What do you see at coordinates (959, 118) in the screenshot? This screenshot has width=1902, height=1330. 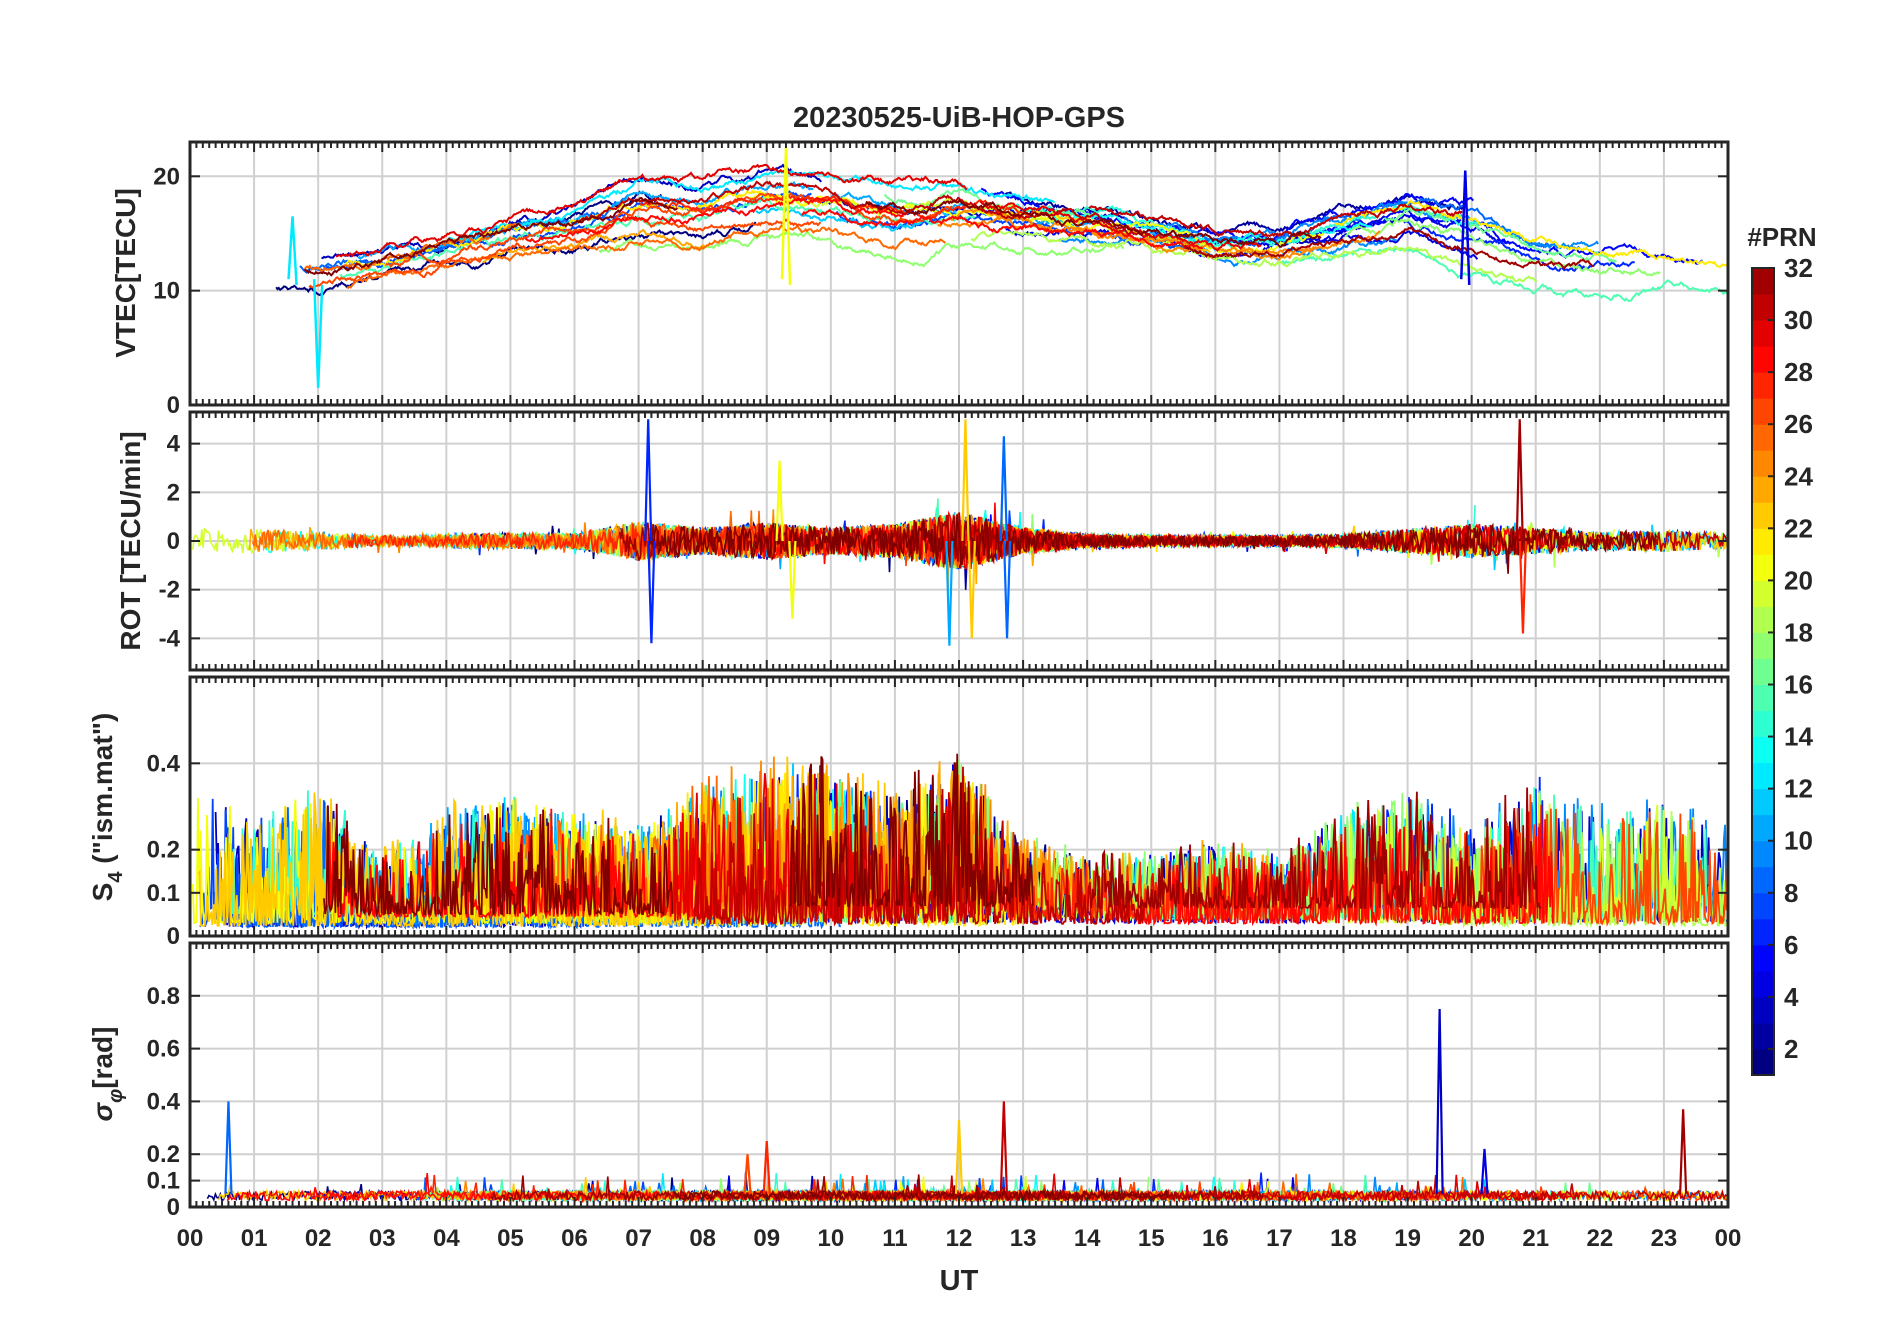 I see `chart-title: 20230525-UiB-HOP-GPS` at bounding box center [959, 118].